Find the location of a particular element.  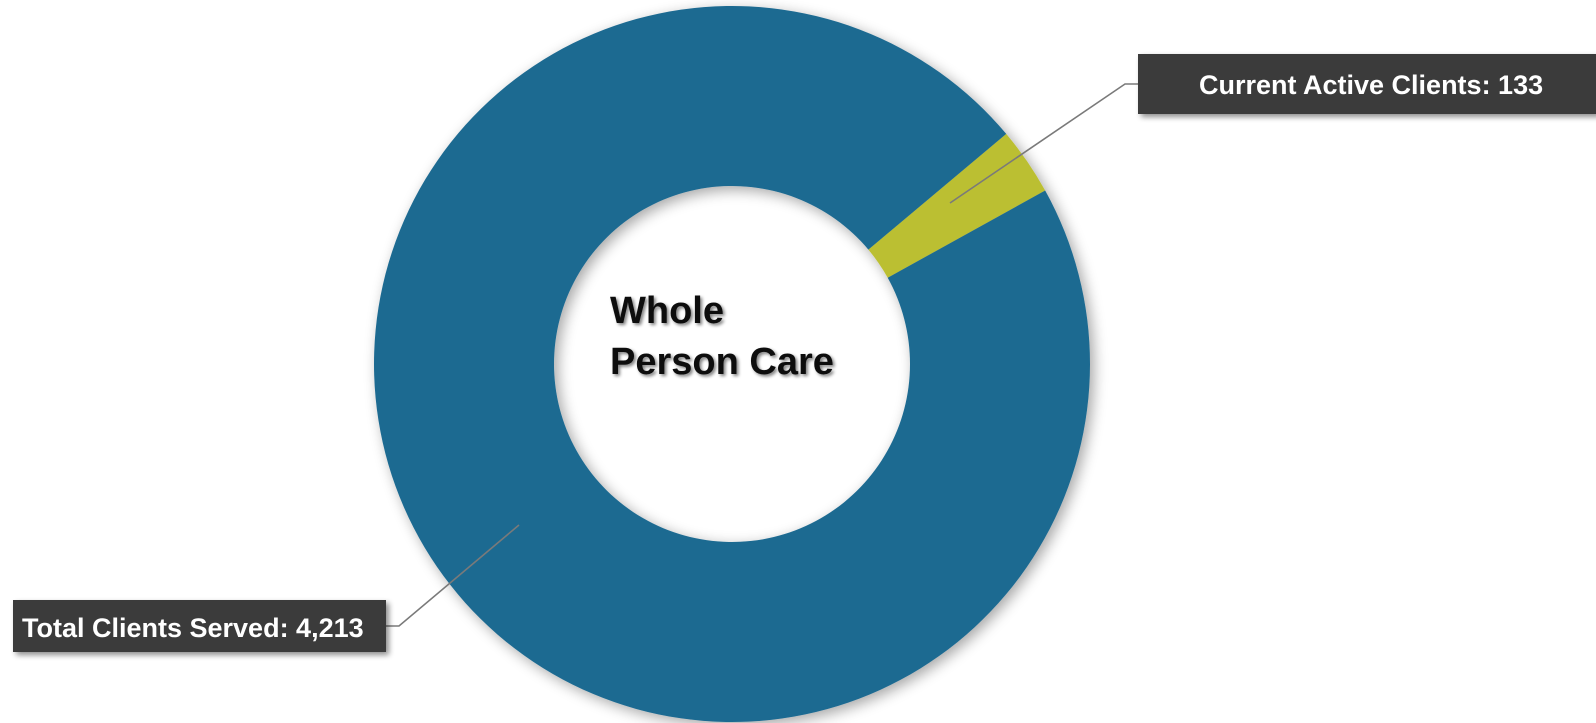

callout-box-current-active is located at coordinates (1367, 84).